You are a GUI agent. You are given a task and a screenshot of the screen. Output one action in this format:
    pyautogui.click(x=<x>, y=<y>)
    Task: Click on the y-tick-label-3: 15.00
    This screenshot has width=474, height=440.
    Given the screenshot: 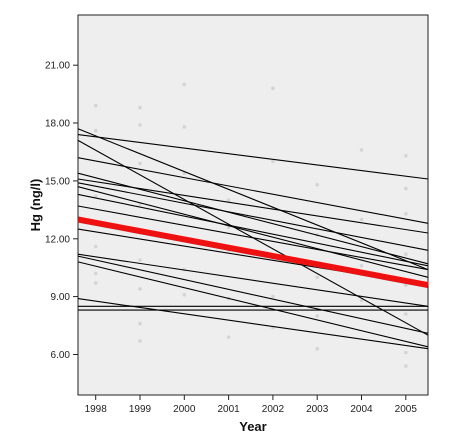 What is the action you would take?
    pyautogui.click(x=57, y=181)
    